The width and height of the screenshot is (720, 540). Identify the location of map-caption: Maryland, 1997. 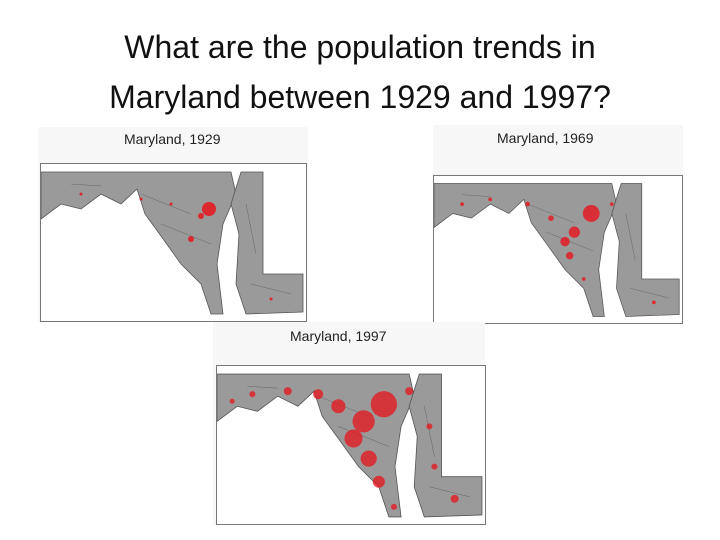
(338, 336).